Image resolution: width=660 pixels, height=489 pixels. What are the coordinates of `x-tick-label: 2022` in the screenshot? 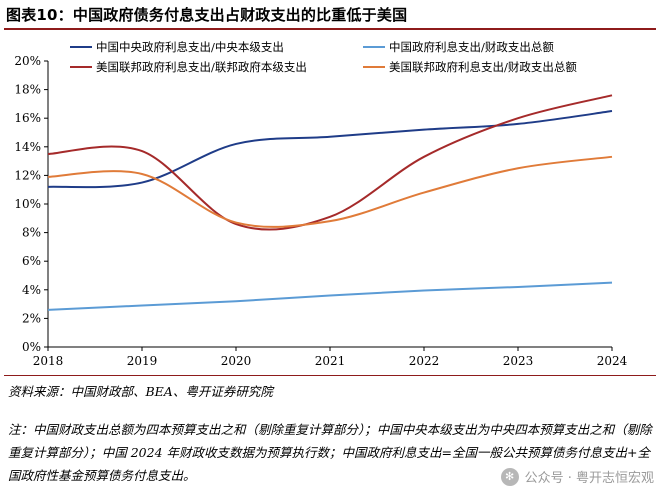 It's located at (424, 361).